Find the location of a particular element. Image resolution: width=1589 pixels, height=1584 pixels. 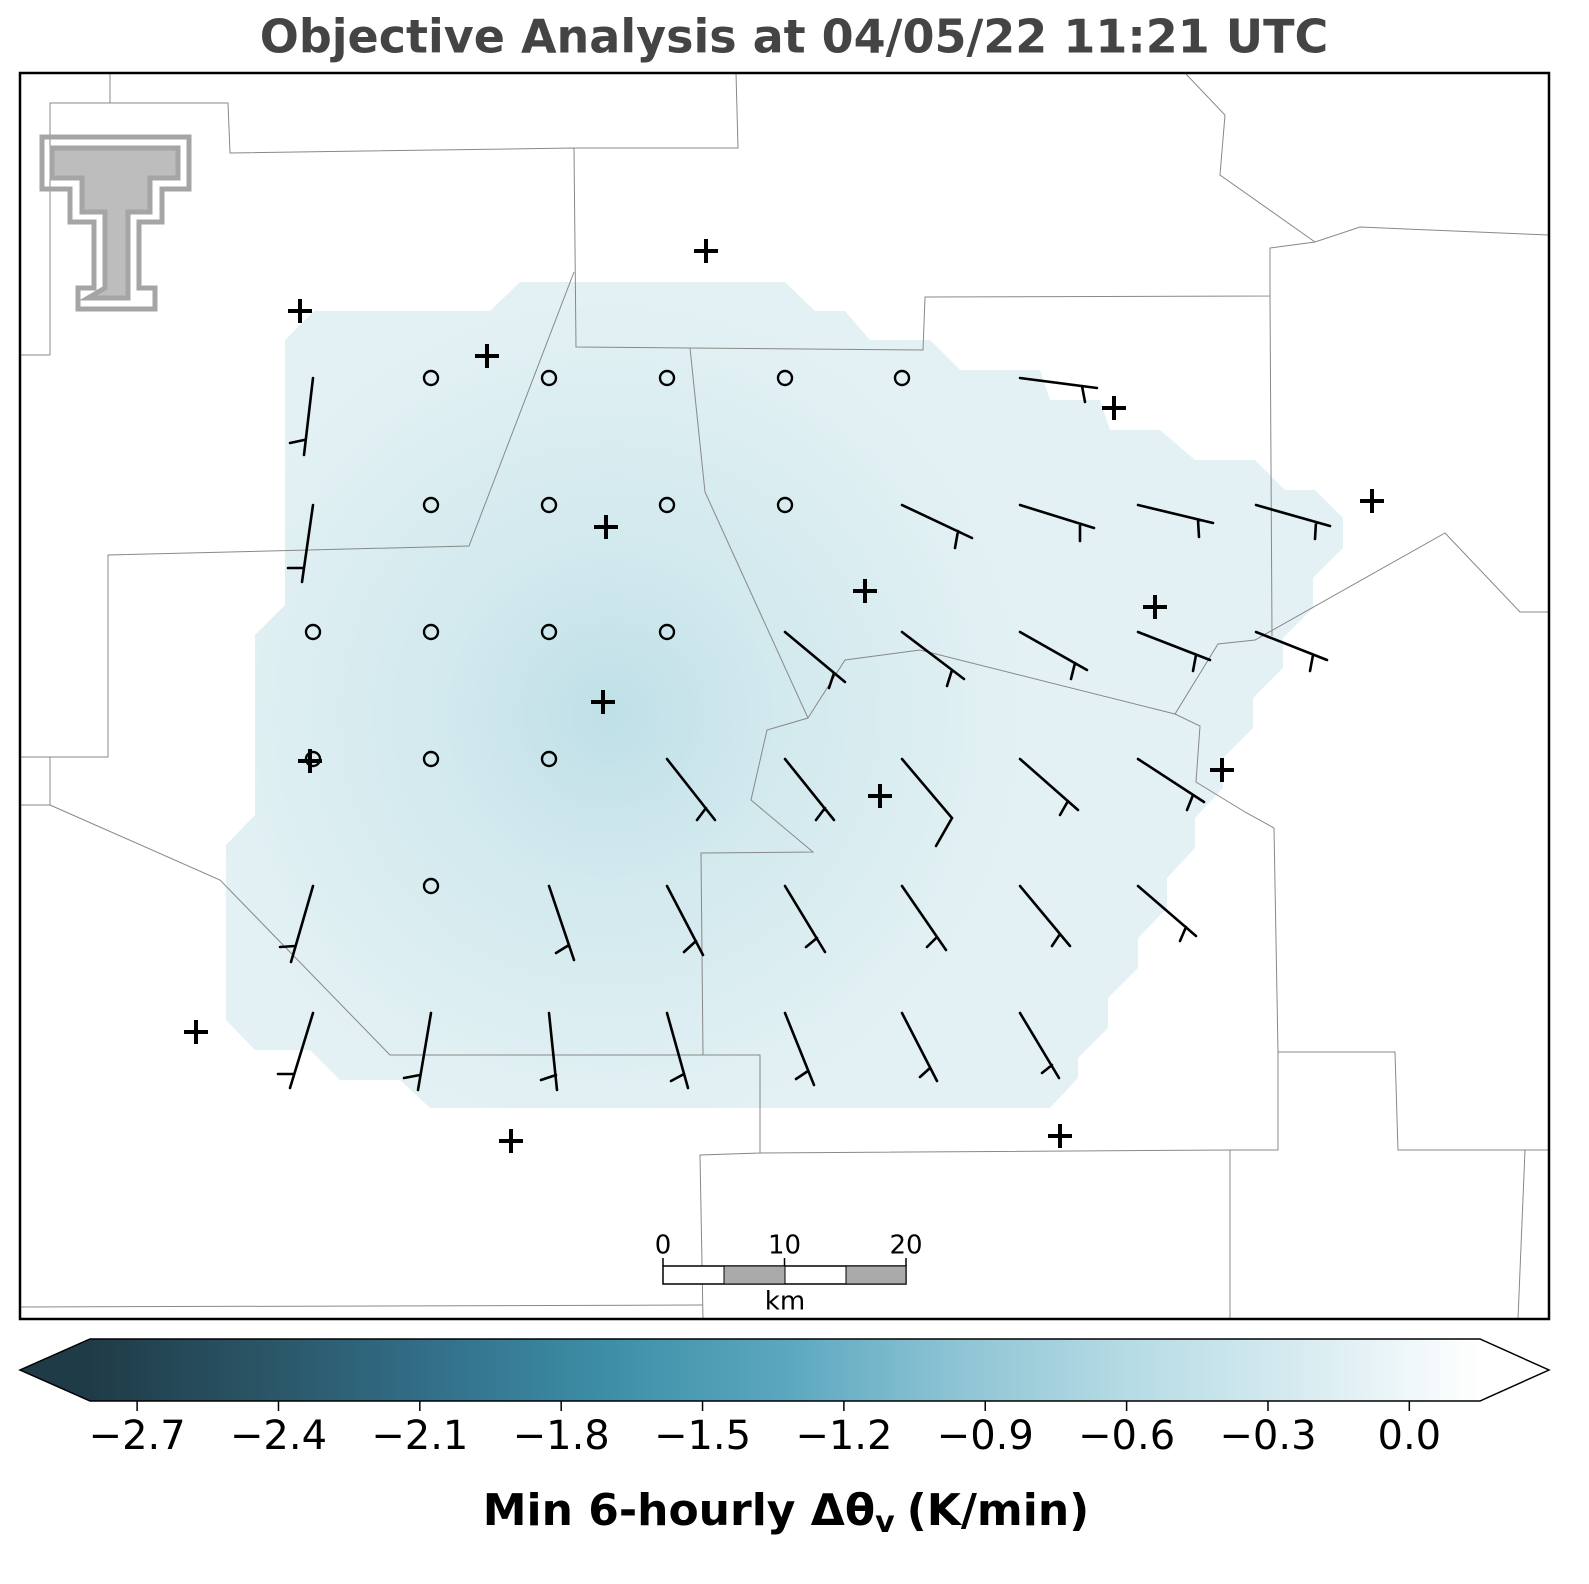

scale-tick-label: 10 is located at coordinates (784, 1246).